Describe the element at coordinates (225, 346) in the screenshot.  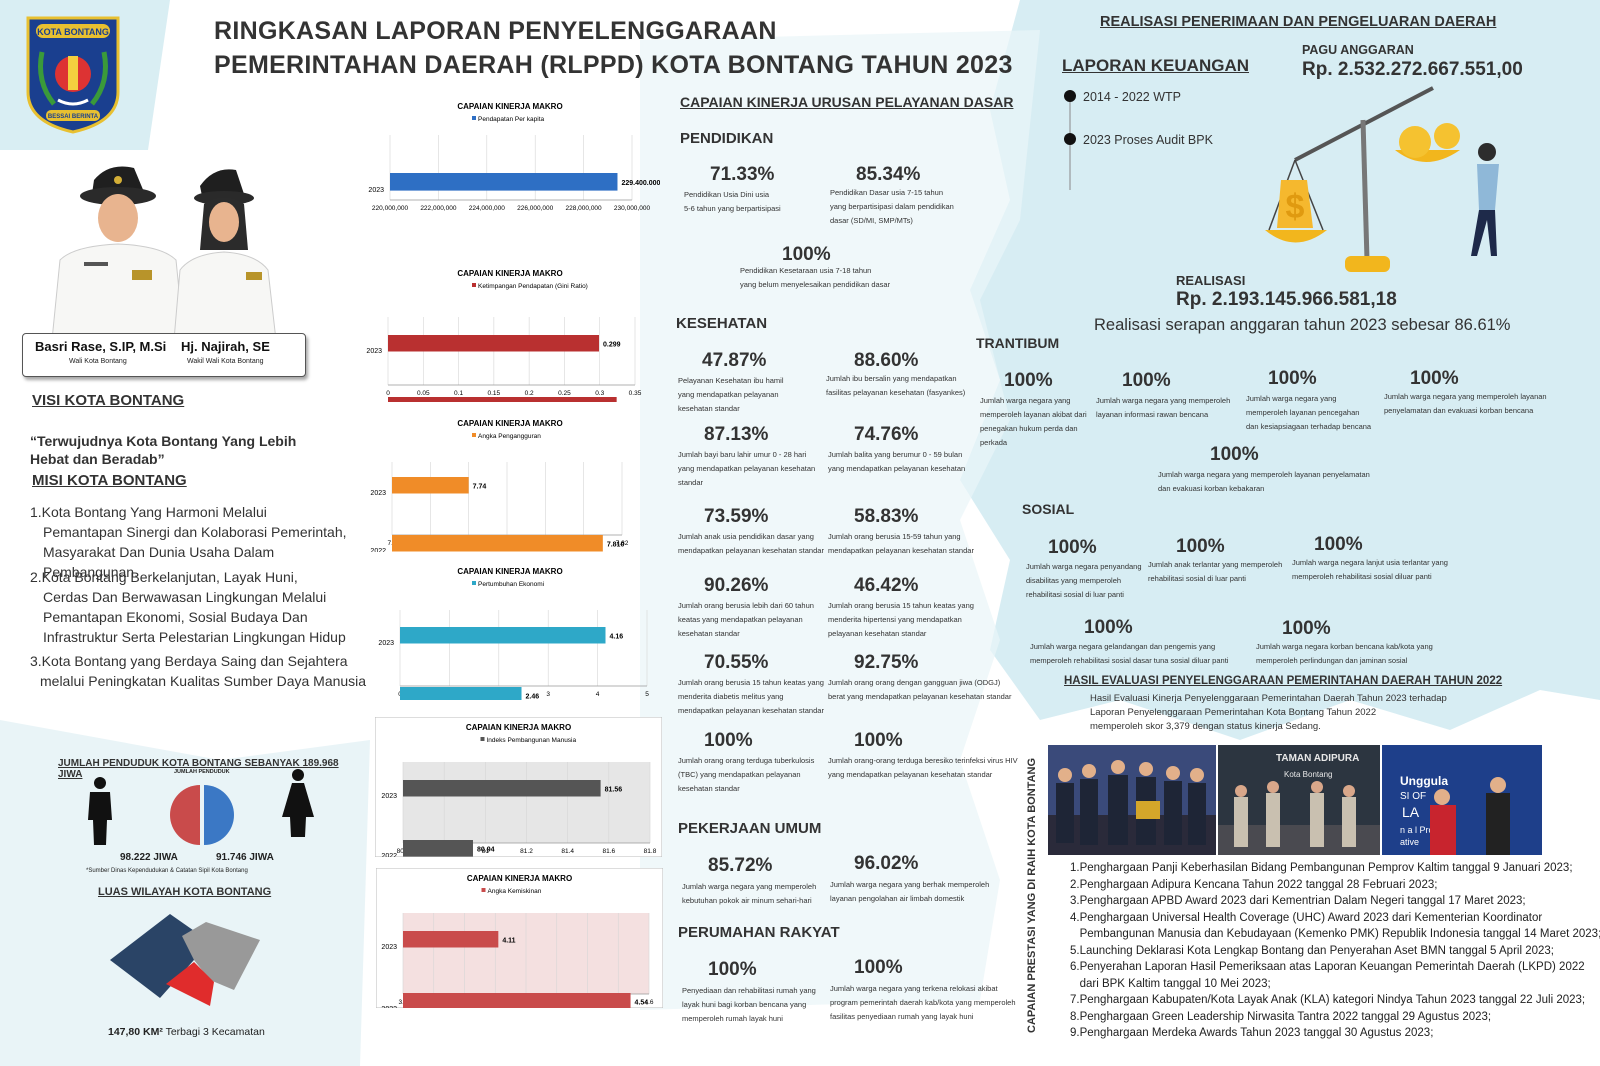
I see `vice-mayor-name: Hj. Najirah, SE` at that location.